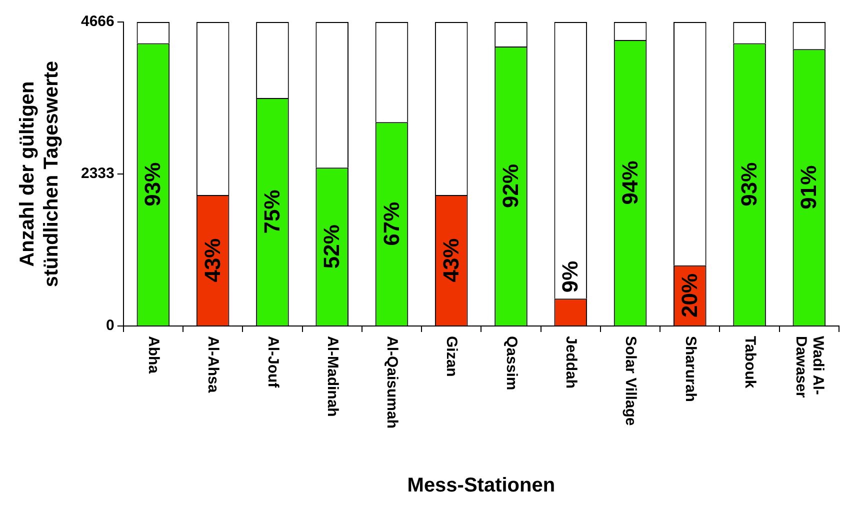 Image resolution: width=851 pixels, height=510 pixels. I want to click on y-tick-label: 0, so click(110, 325).